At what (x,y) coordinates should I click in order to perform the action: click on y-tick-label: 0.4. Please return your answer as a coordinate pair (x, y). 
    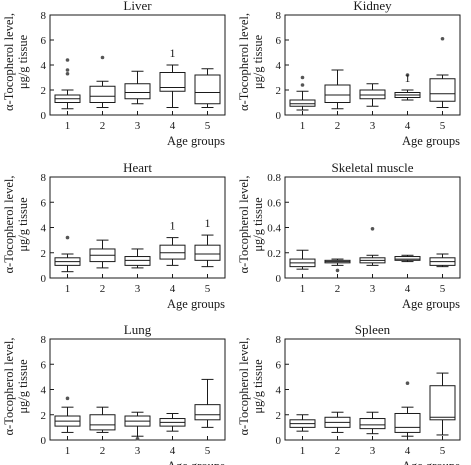
    Looking at the image, I should click on (274, 229).